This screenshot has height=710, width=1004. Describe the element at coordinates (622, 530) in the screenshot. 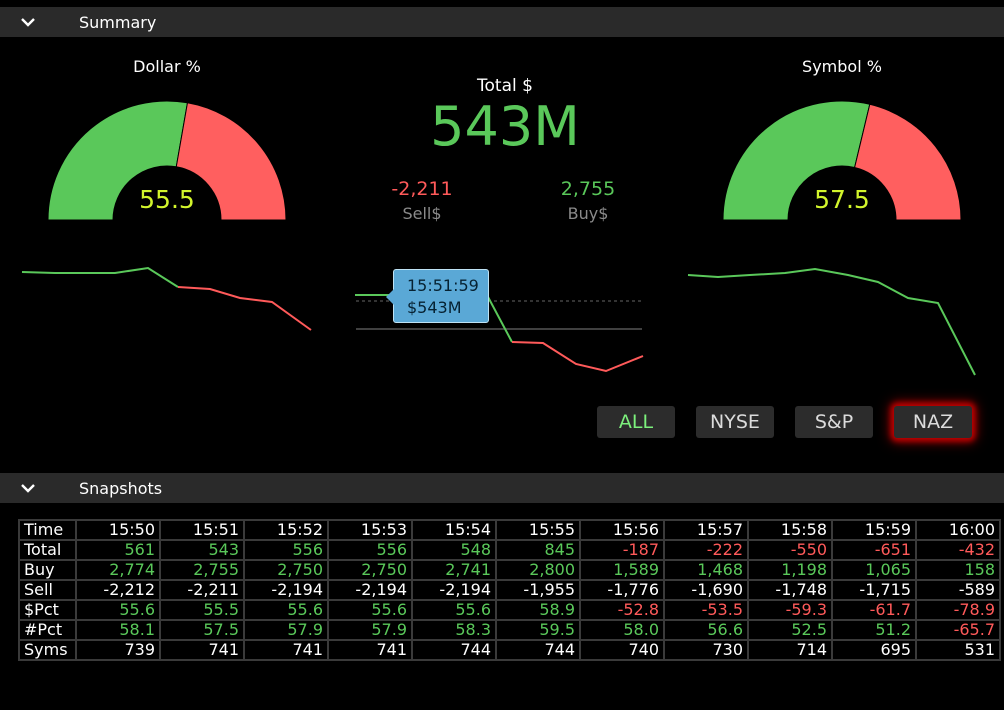

I see `time-header-cell: 15:56` at that location.